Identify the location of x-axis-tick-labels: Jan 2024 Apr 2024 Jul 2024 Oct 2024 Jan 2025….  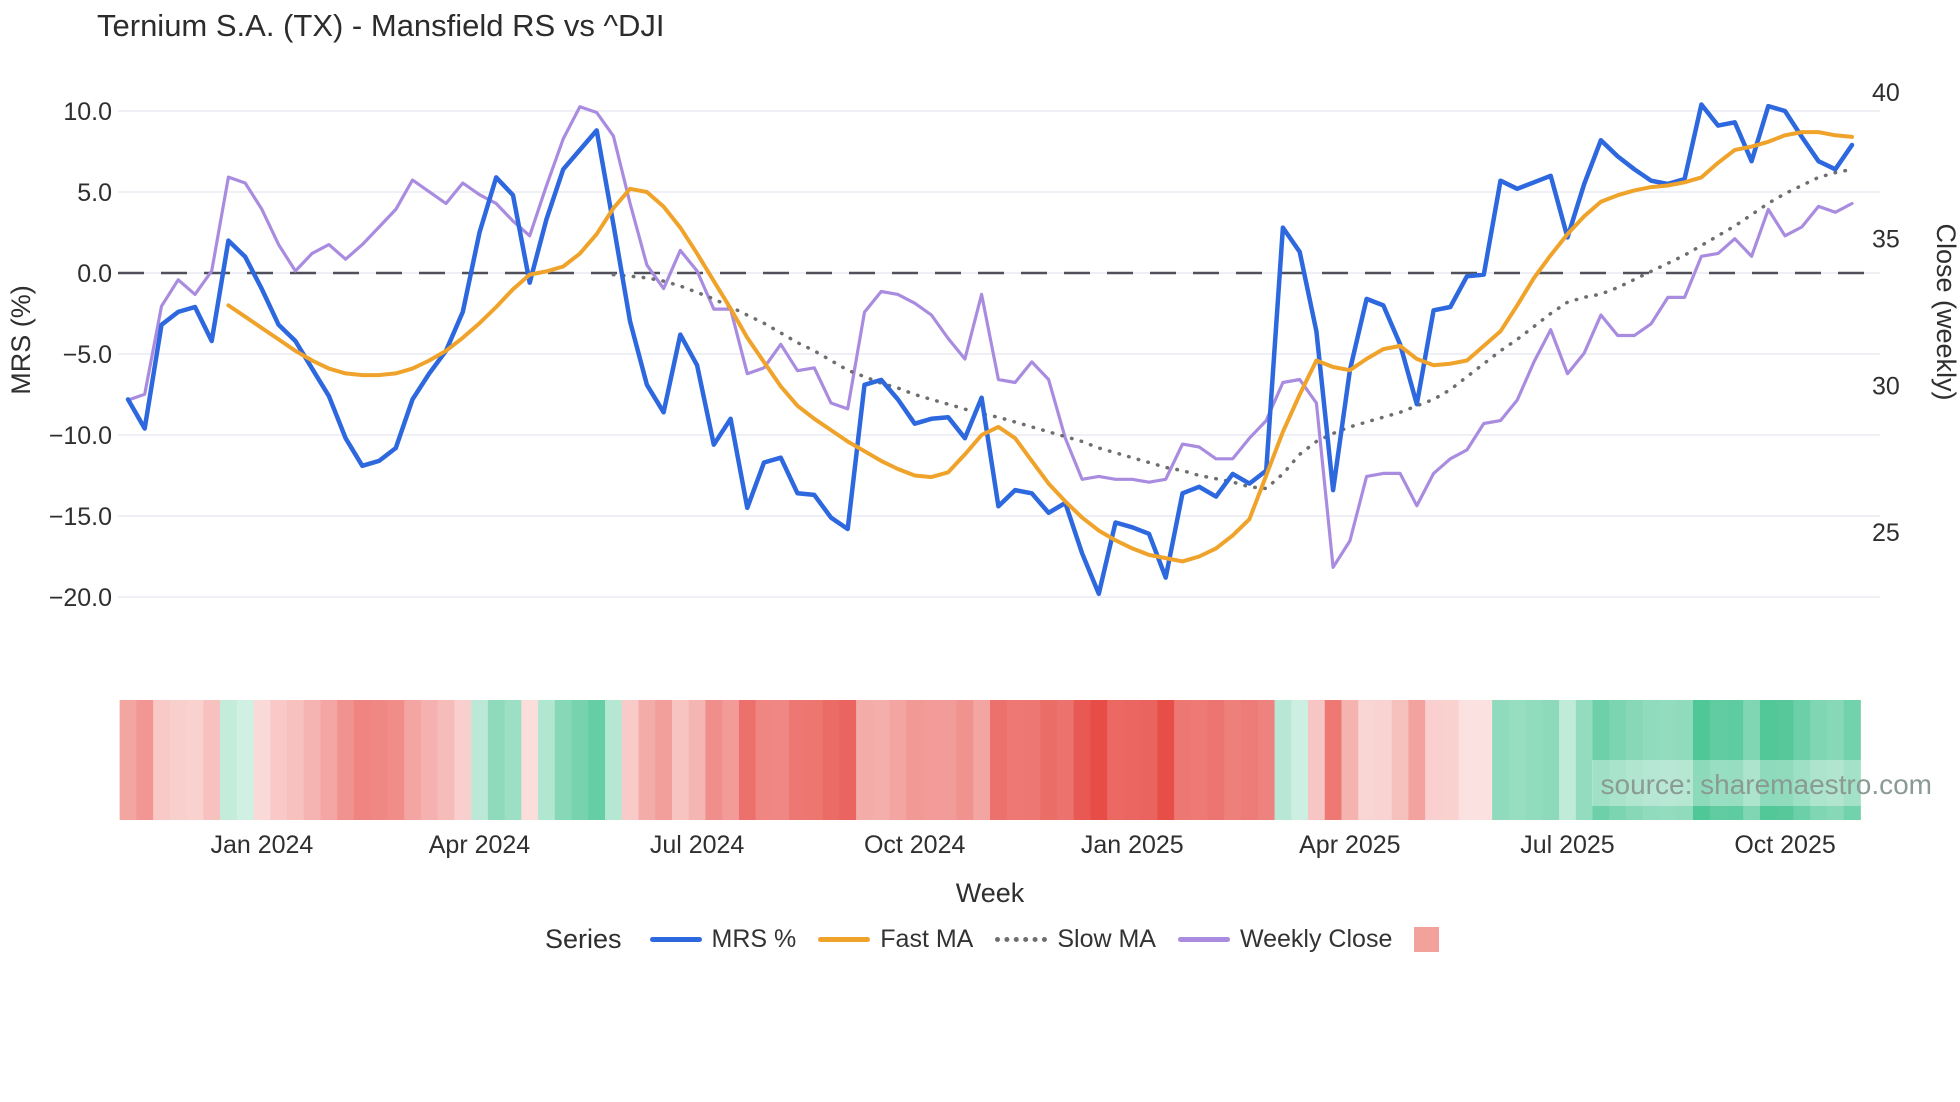
(1022, 845).